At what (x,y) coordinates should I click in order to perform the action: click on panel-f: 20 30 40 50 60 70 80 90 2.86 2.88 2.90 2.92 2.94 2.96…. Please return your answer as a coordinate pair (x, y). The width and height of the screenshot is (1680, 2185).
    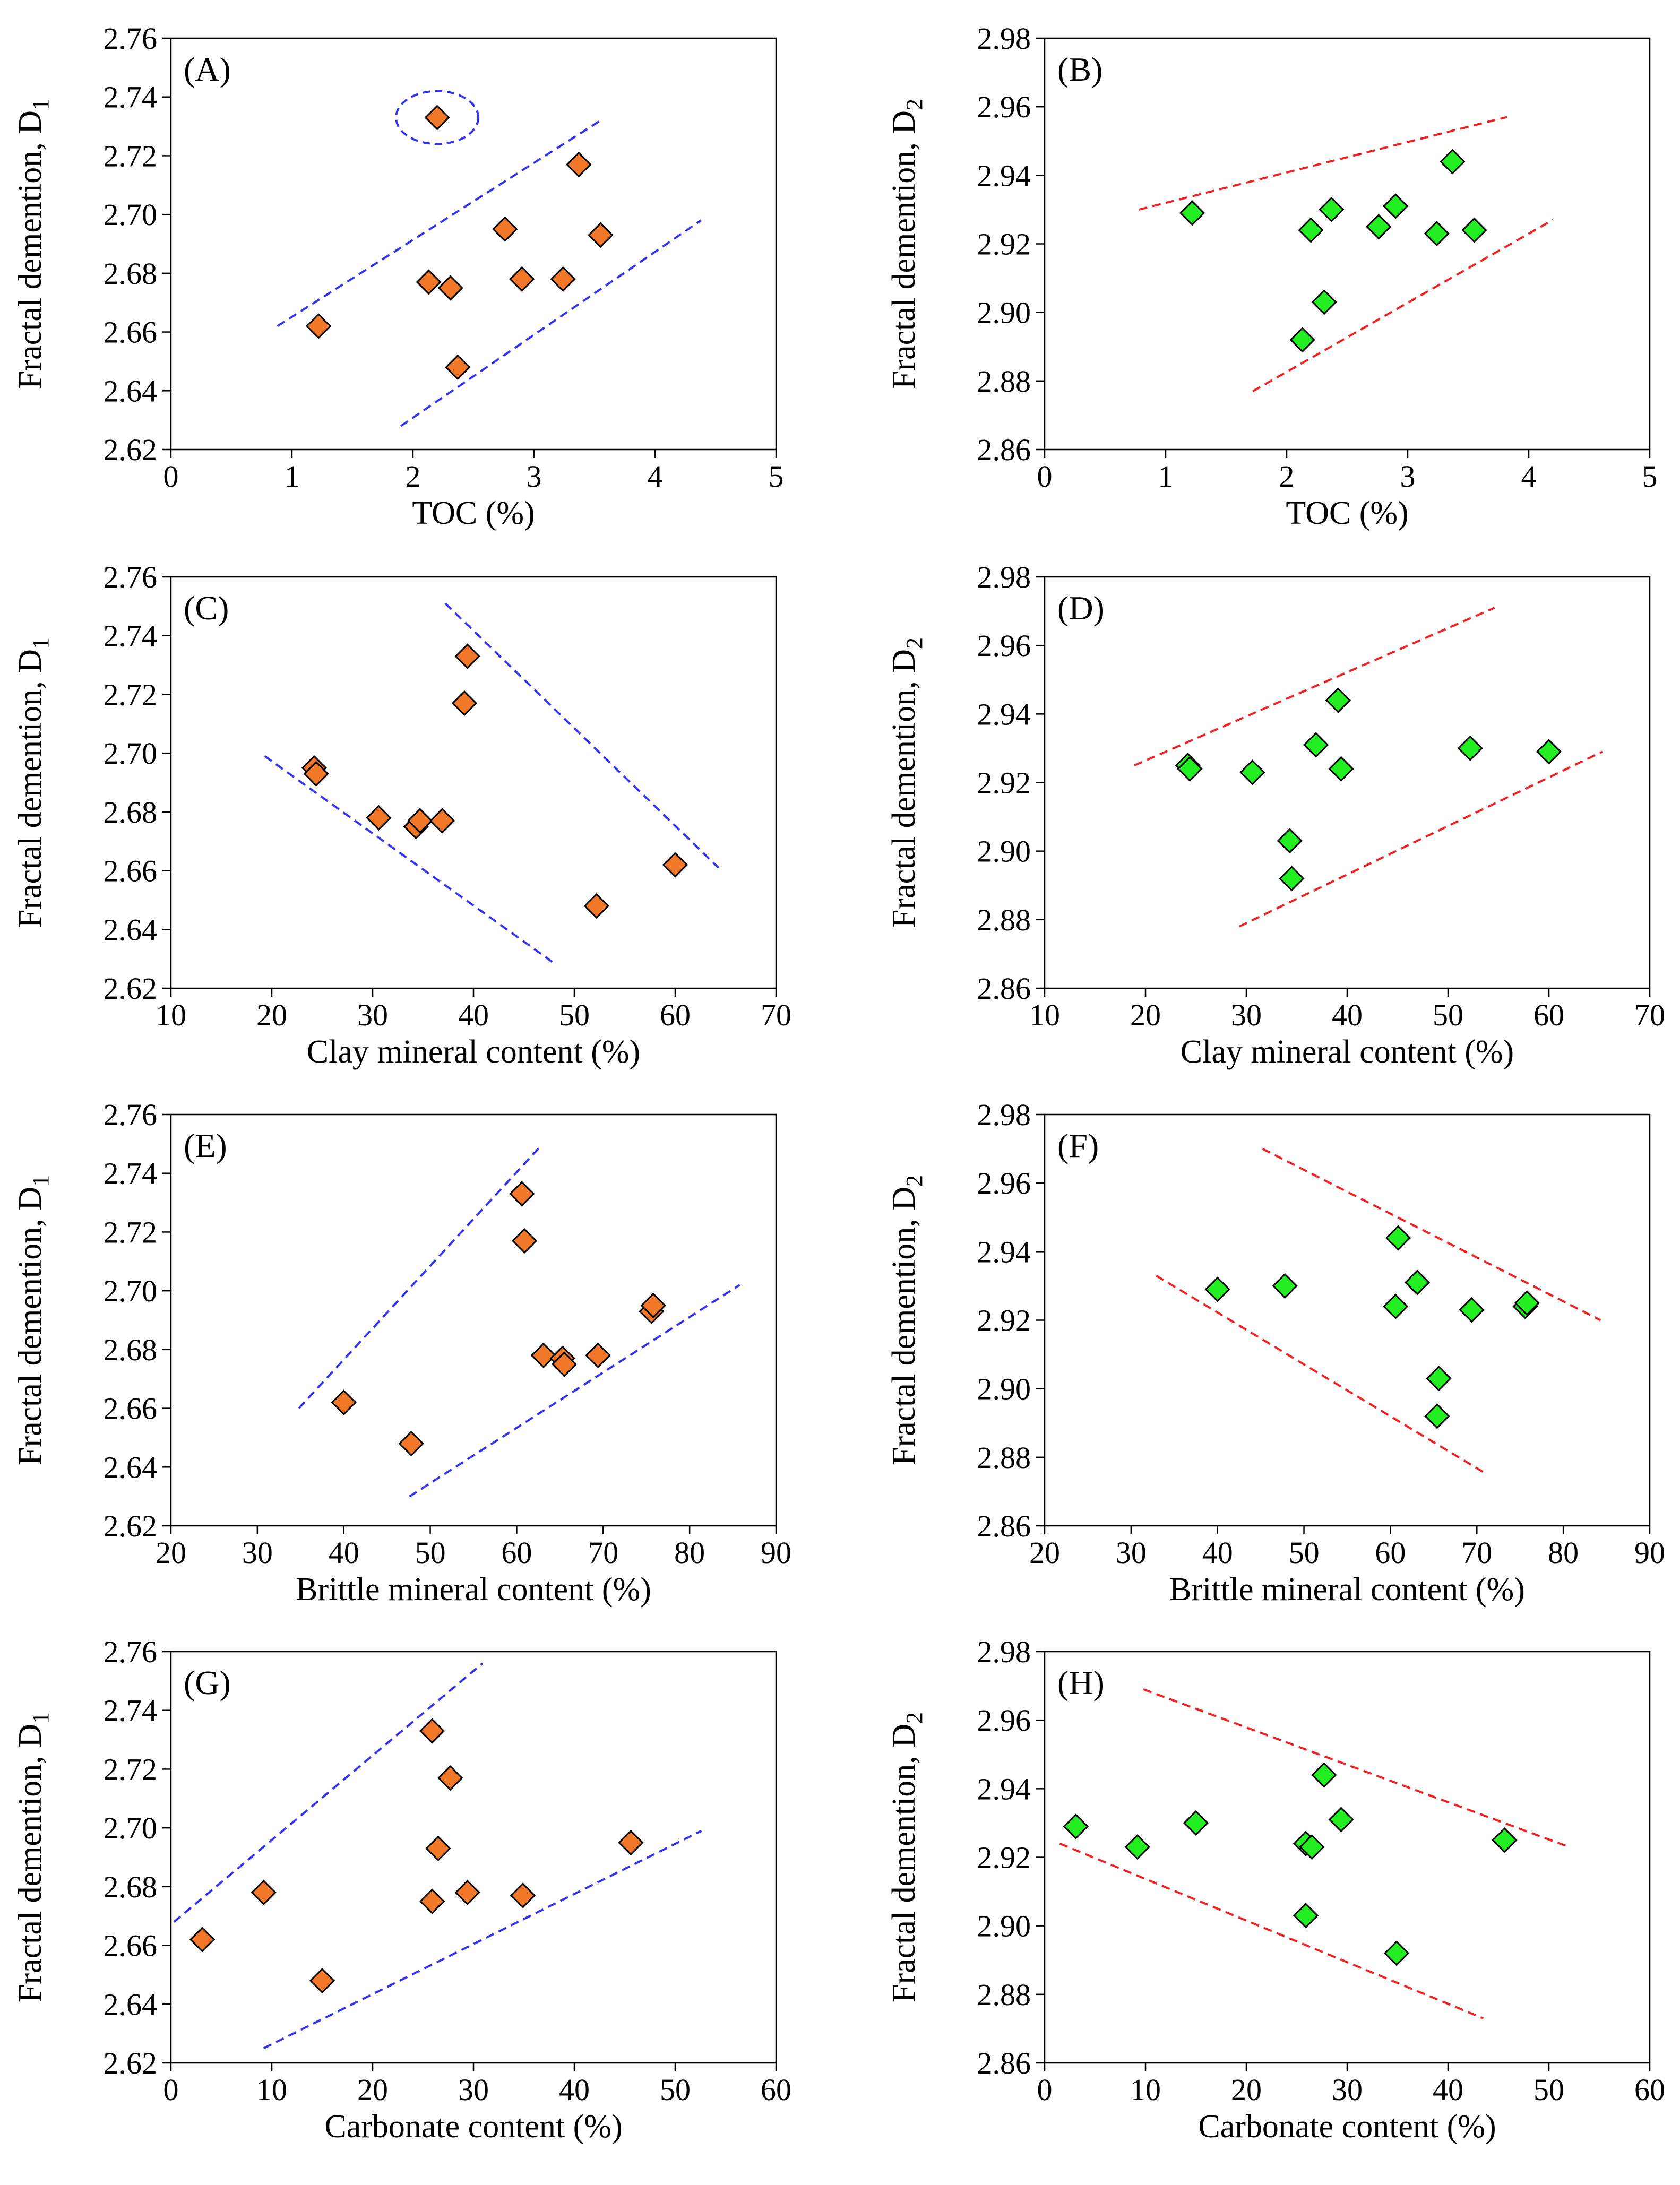
    Looking at the image, I should click on (1275, 1353).